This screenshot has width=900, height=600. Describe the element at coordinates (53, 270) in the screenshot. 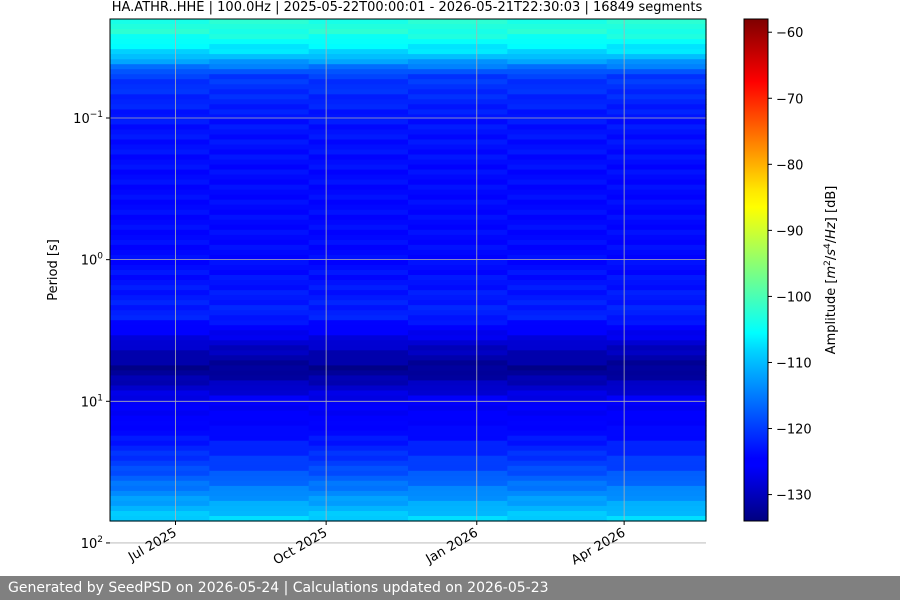

I see `y-axis-label: Period [s]` at that location.